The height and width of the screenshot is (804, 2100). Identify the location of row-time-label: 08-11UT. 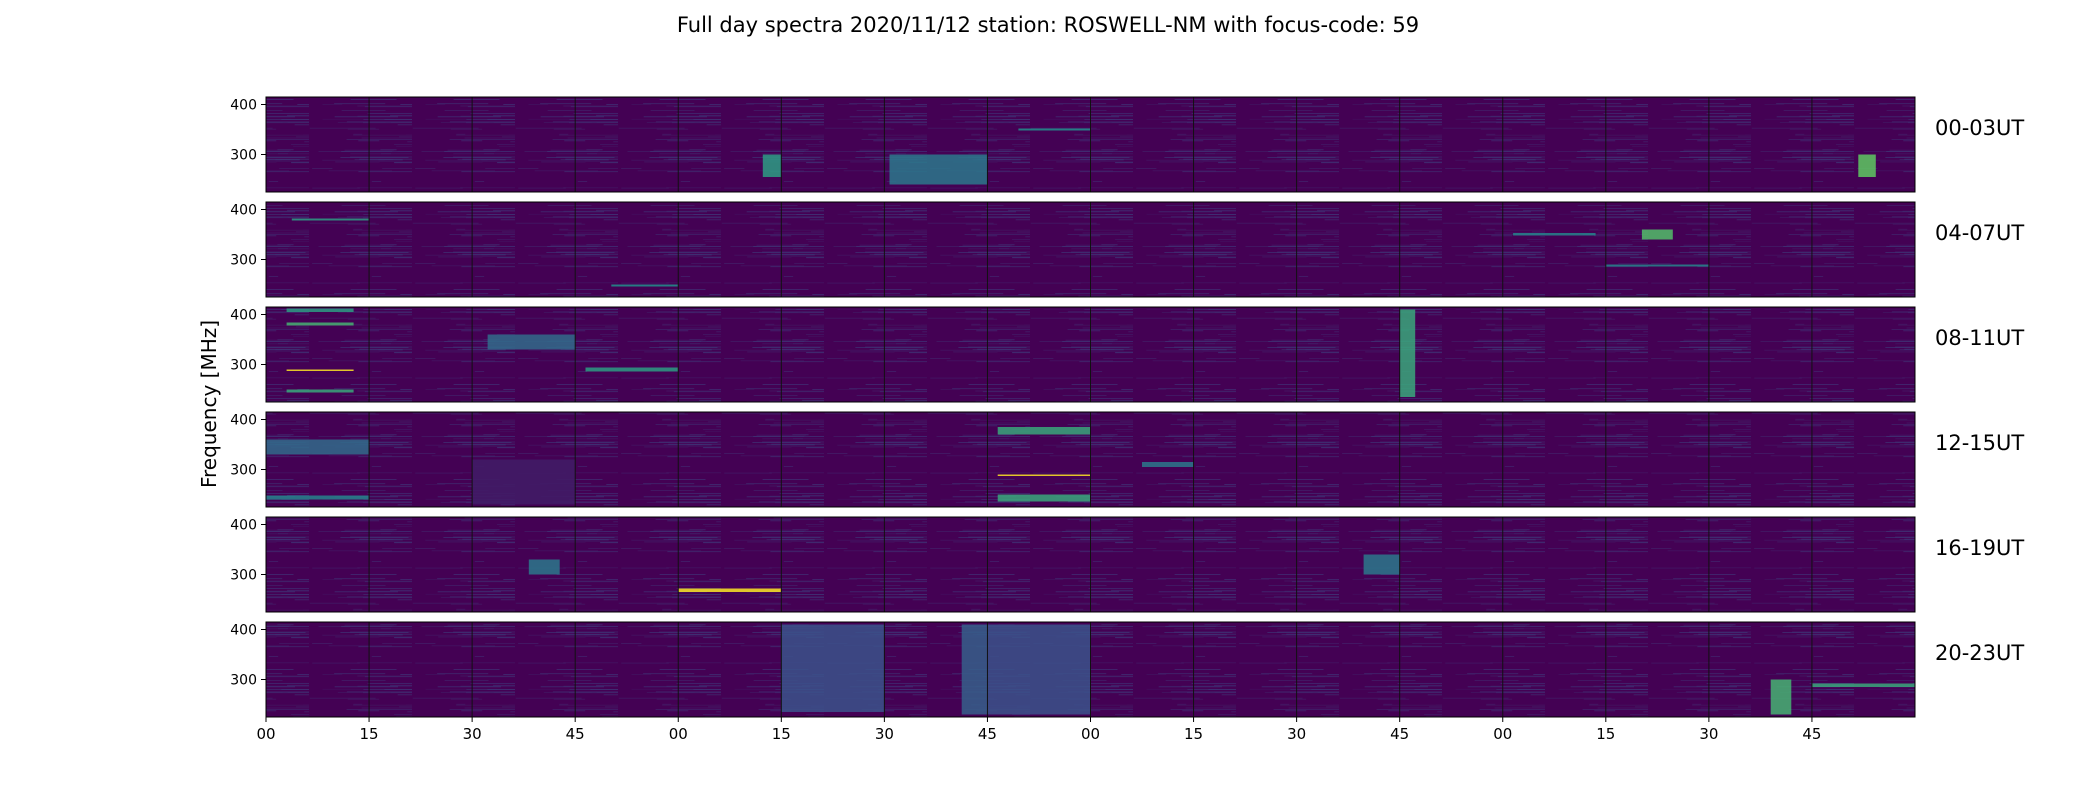
(1979, 338).